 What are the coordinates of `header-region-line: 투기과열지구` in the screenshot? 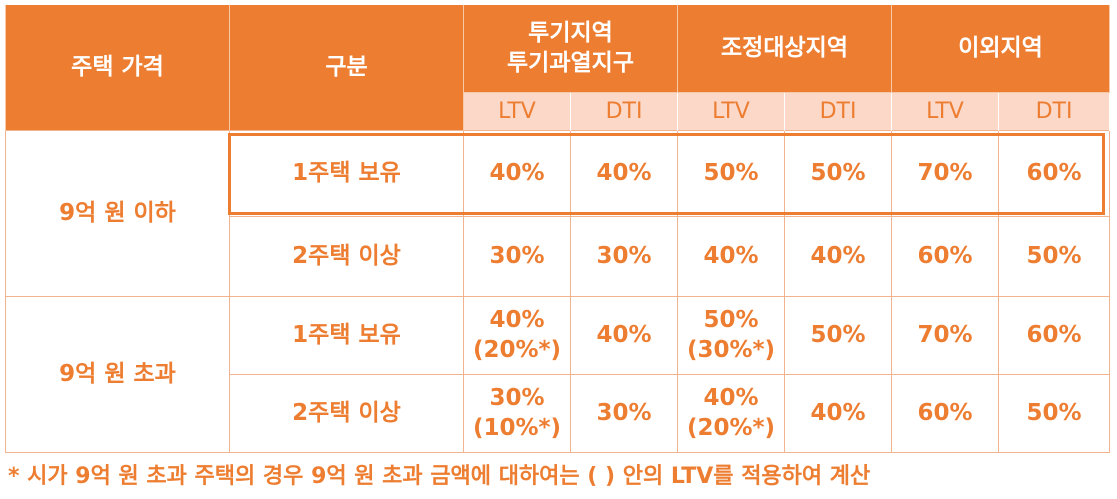 It's located at (570, 63).